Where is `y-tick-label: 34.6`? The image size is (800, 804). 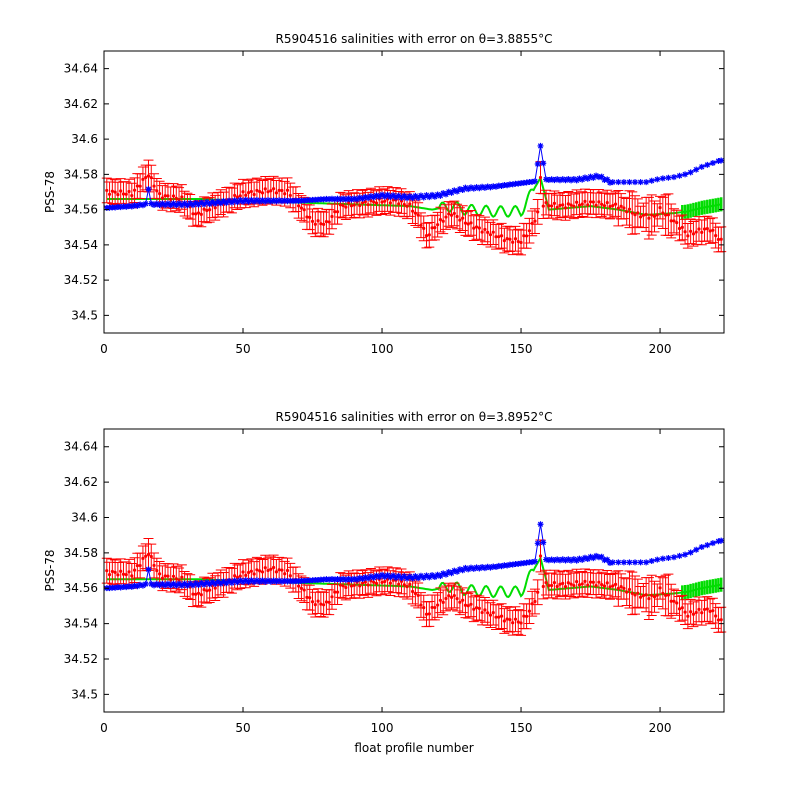 y-tick-label: 34.6 is located at coordinates (84, 517).